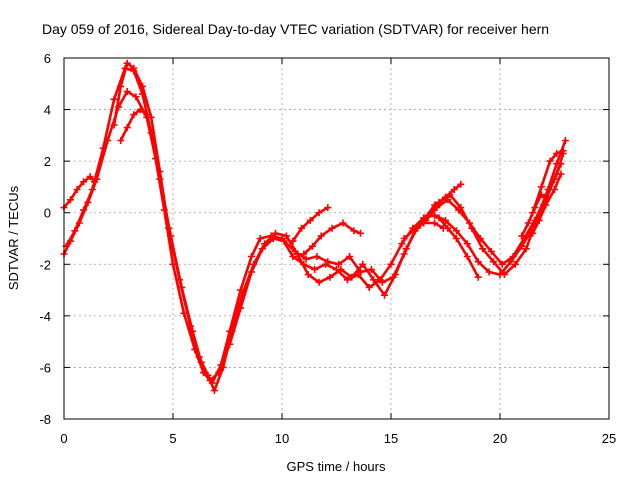 The width and height of the screenshot is (640, 480). Describe the element at coordinates (45, 239) in the screenshot. I see `y-tick-labels: -8 -6 -4 -2 0 2 4 6` at that location.